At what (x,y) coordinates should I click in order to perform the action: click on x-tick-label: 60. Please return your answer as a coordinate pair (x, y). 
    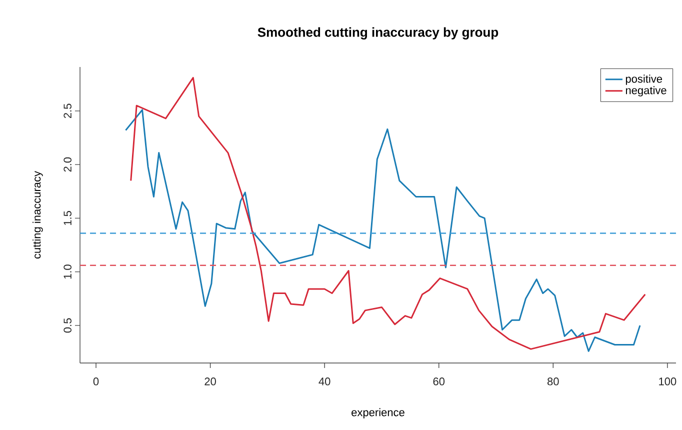
    Looking at the image, I should click on (439, 382).